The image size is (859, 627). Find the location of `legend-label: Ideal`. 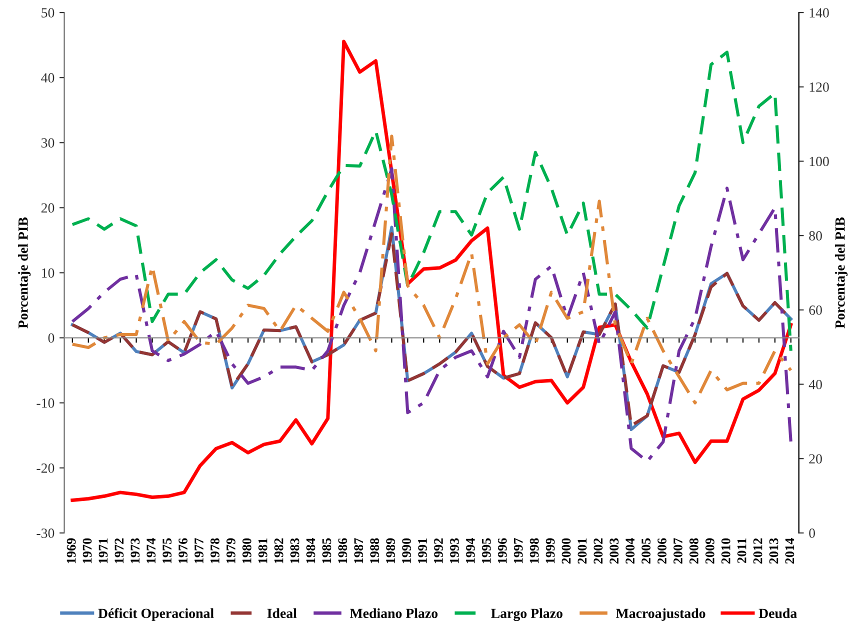

legend-label: Ideal is located at coordinates (282, 613).